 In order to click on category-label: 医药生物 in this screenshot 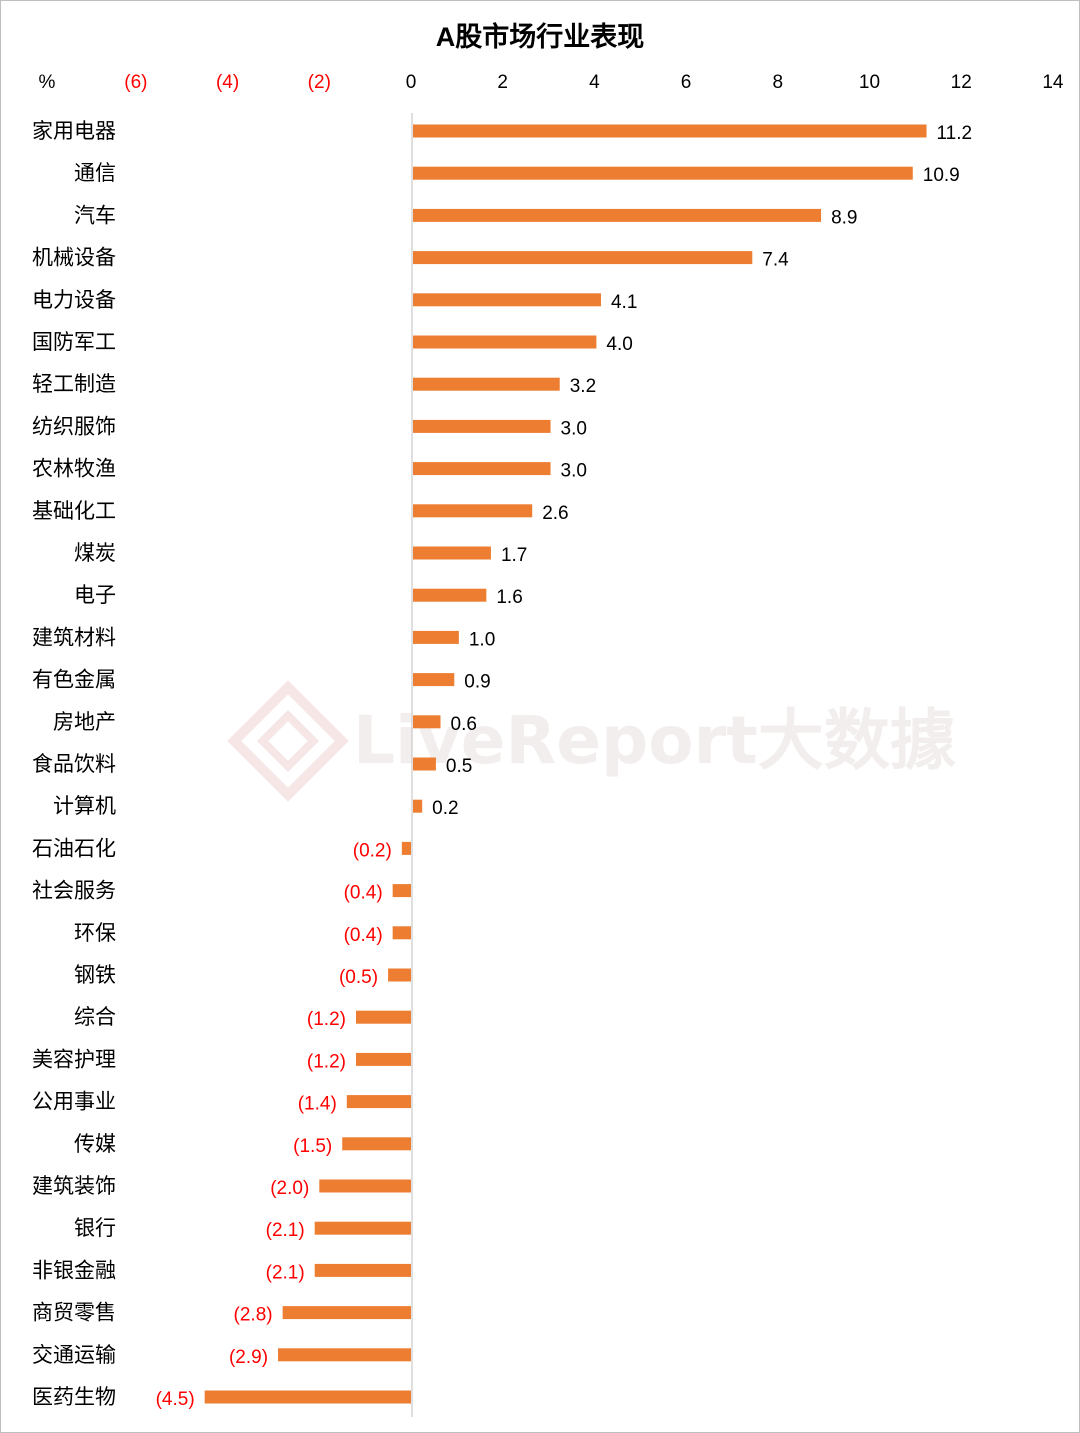, I will do `click(74, 1397)`.